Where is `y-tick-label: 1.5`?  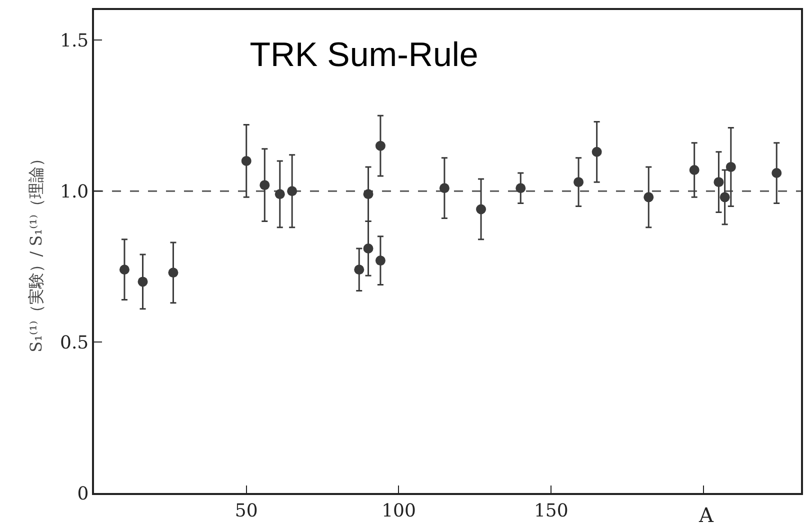
y-tick-label: 1.5 is located at coordinates (74, 41).